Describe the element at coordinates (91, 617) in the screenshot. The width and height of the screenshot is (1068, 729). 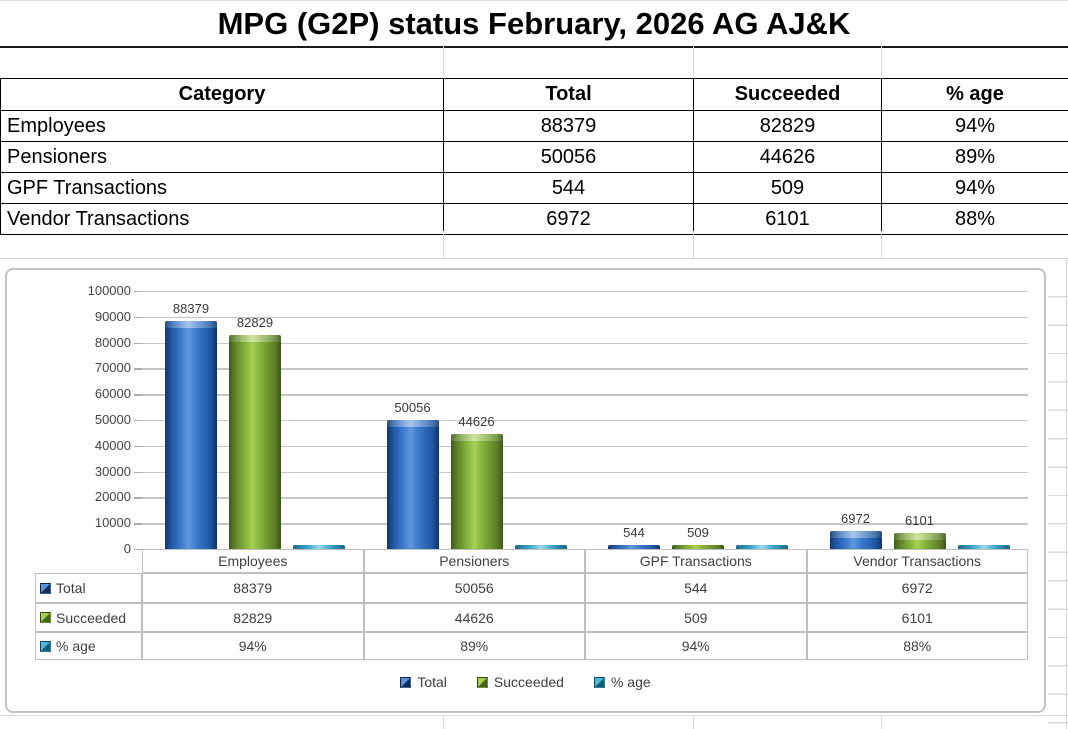
I see `series-name: Succeeded` at that location.